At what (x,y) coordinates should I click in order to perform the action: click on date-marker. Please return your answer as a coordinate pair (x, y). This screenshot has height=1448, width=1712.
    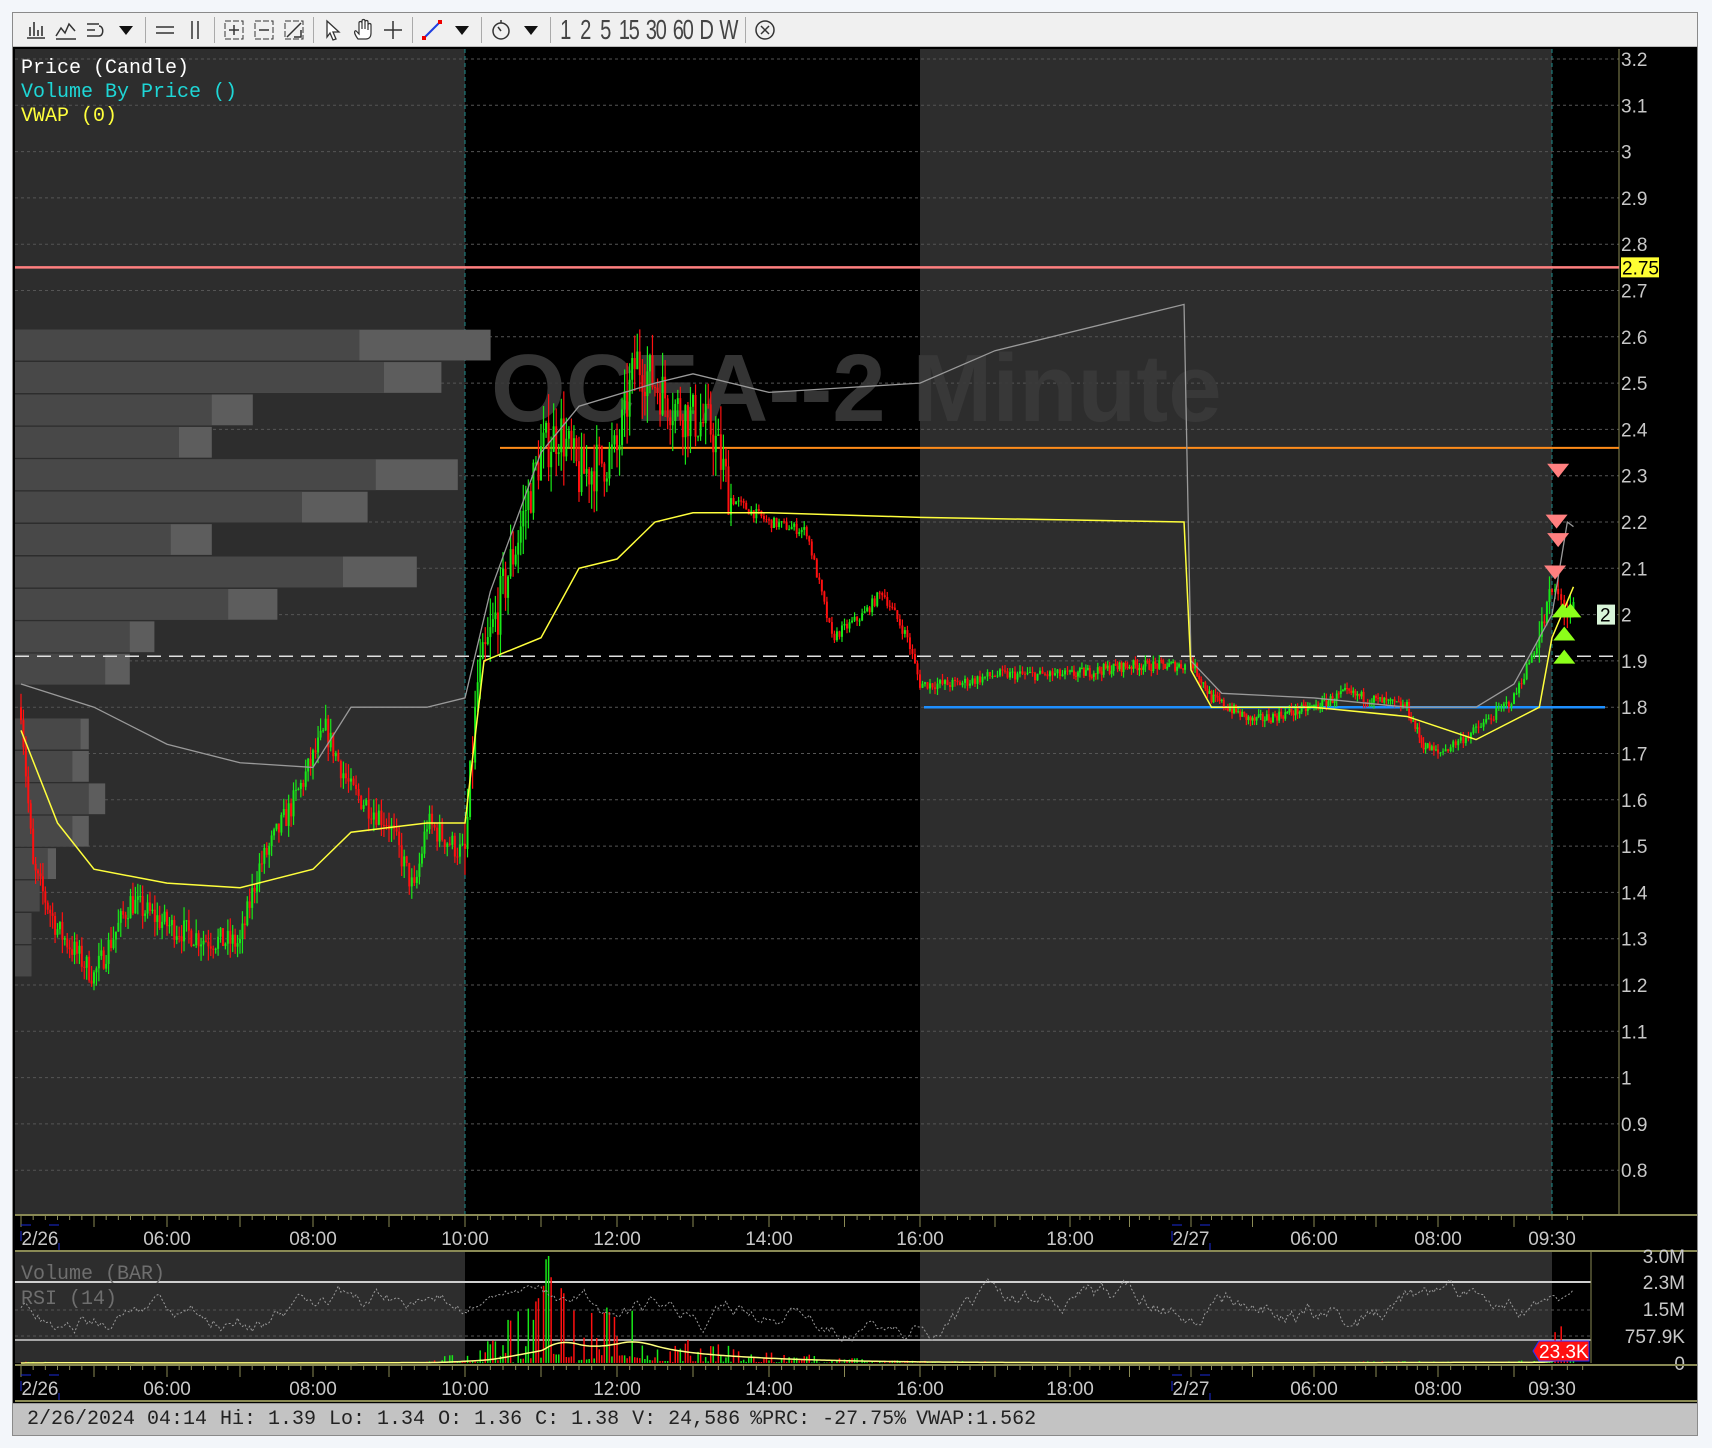
    Looking at the image, I should click on (40, 1388).